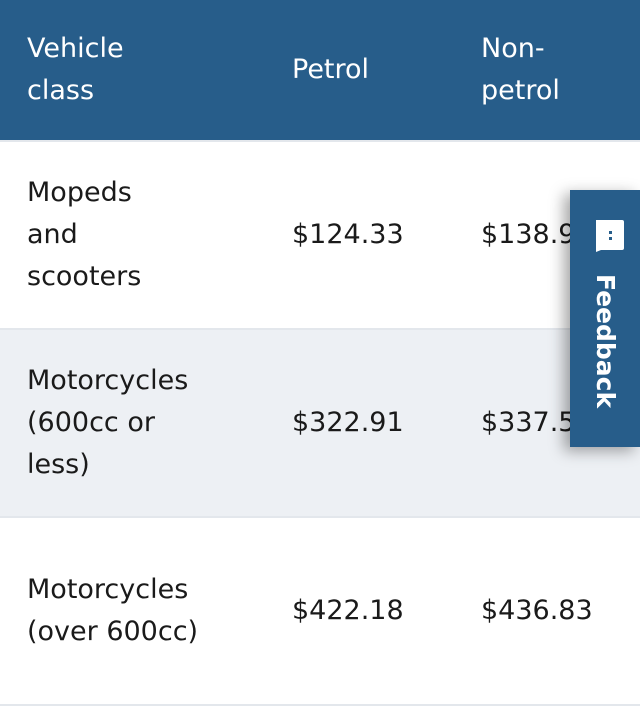 This screenshot has height=709, width=640. I want to click on petrol-cell: $322.91, so click(348, 422).